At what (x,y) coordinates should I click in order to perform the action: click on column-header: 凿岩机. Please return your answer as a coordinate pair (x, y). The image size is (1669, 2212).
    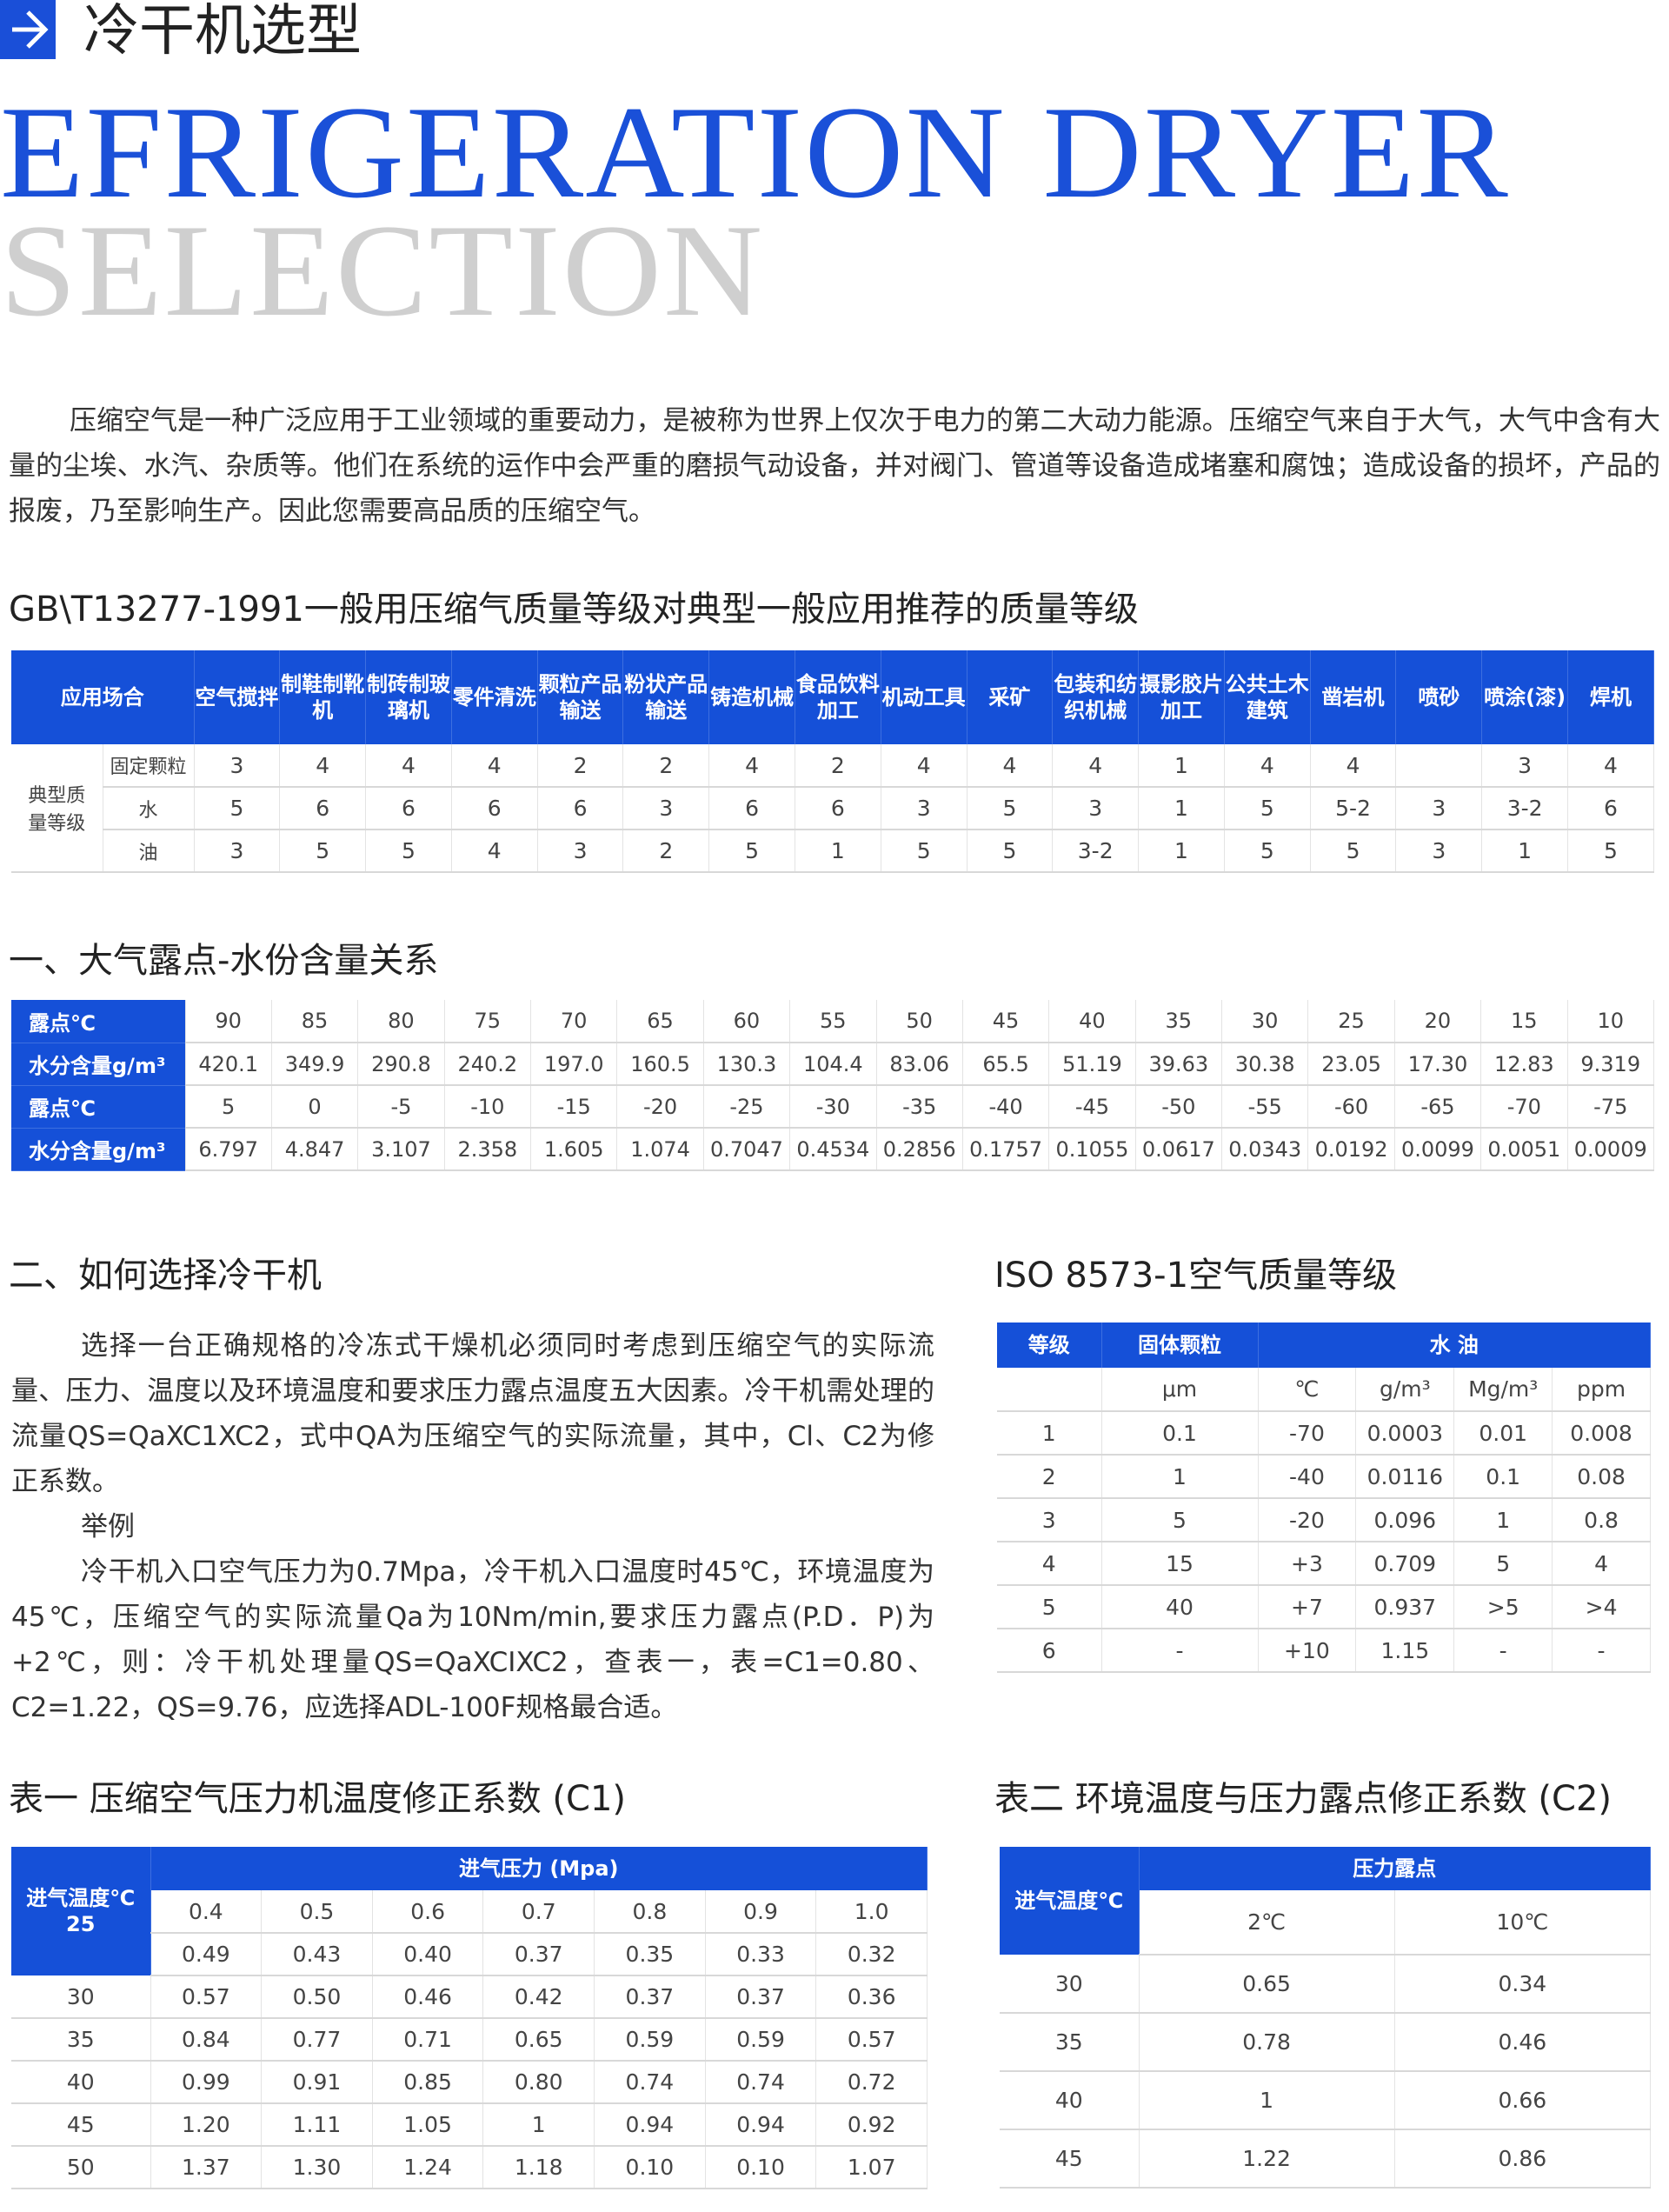
    Looking at the image, I should click on (1353, 697).